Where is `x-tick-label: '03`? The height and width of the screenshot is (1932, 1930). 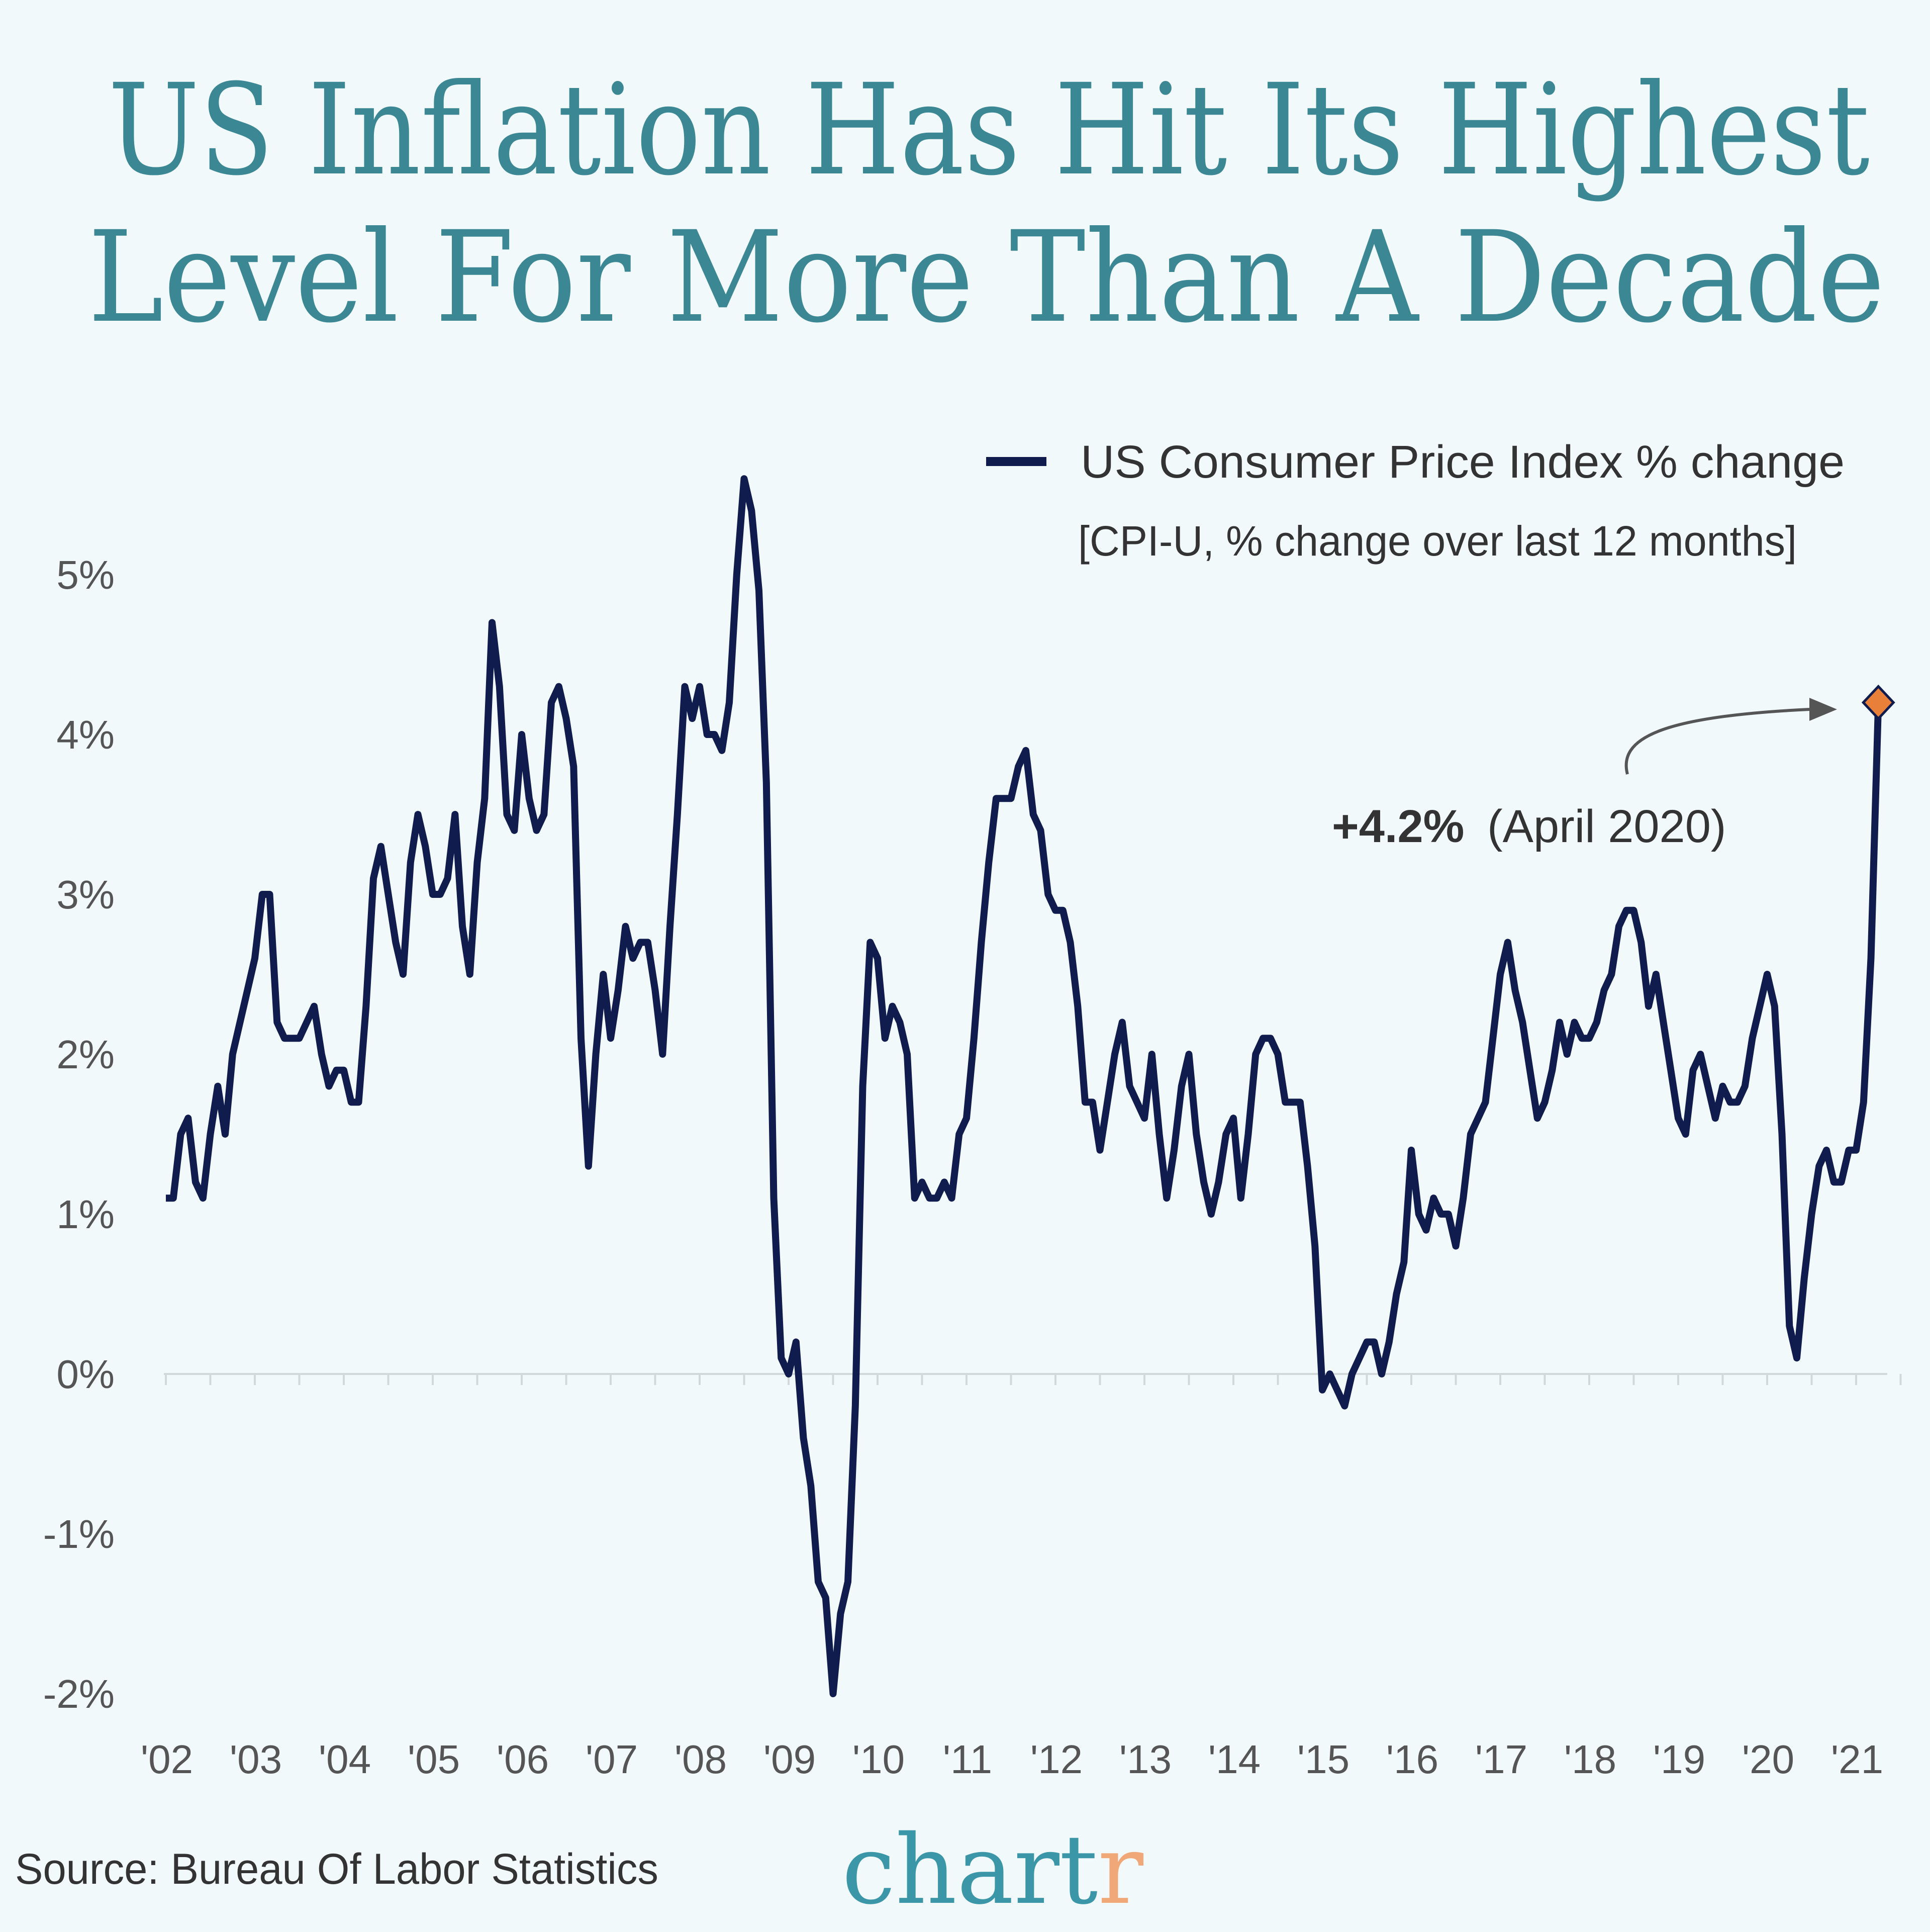
x-tick-label: '03 is located at coordinates (256, 1759).